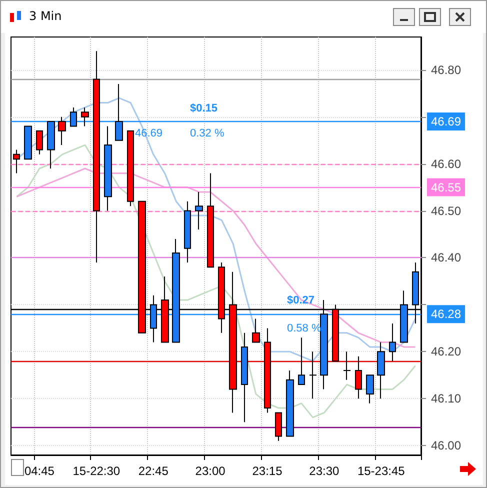 This screenshot has height=488, width=487. I want to click on annotation: $0.15, so click(204, 108).